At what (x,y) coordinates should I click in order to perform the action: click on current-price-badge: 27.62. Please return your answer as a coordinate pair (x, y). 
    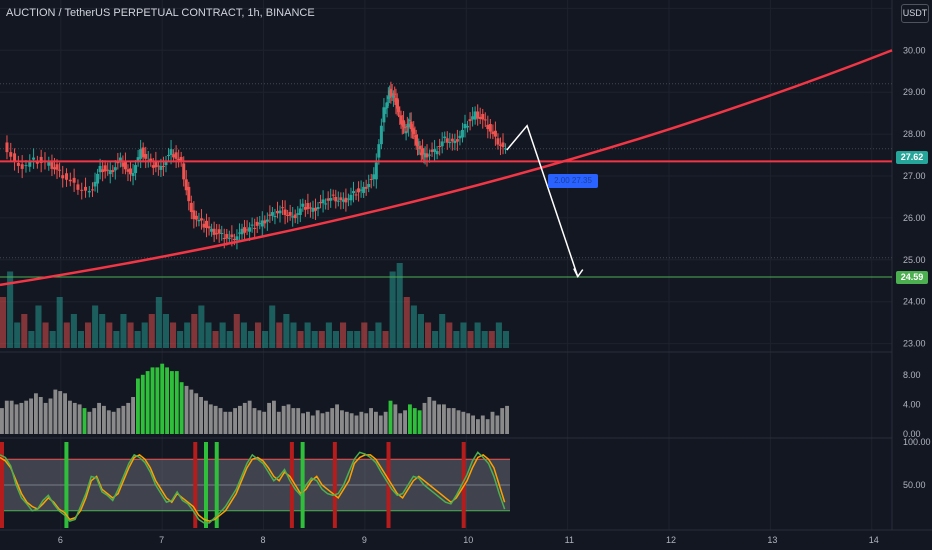
    Looking at the image, I should click on (912, 157).